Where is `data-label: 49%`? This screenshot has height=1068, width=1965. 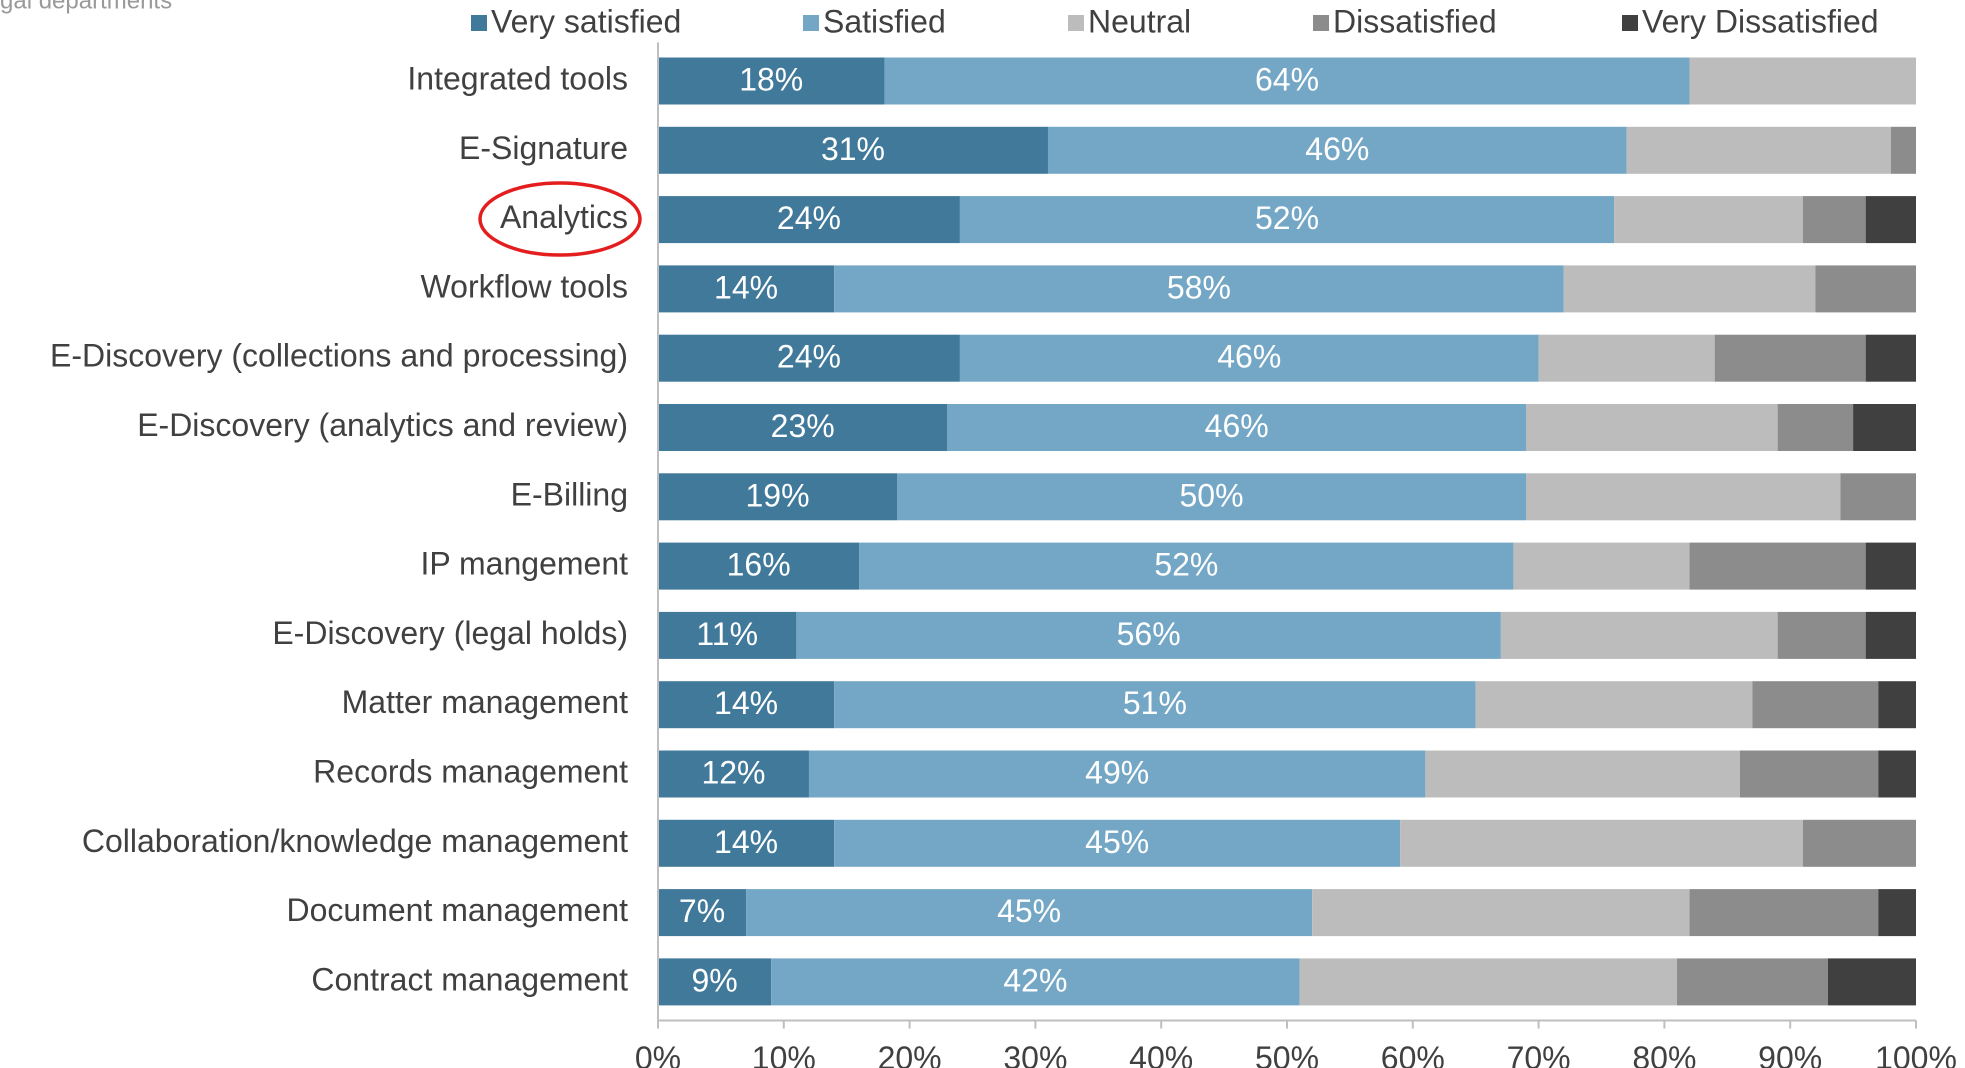
data-label: 49% is located at coordinates (1117, 772).